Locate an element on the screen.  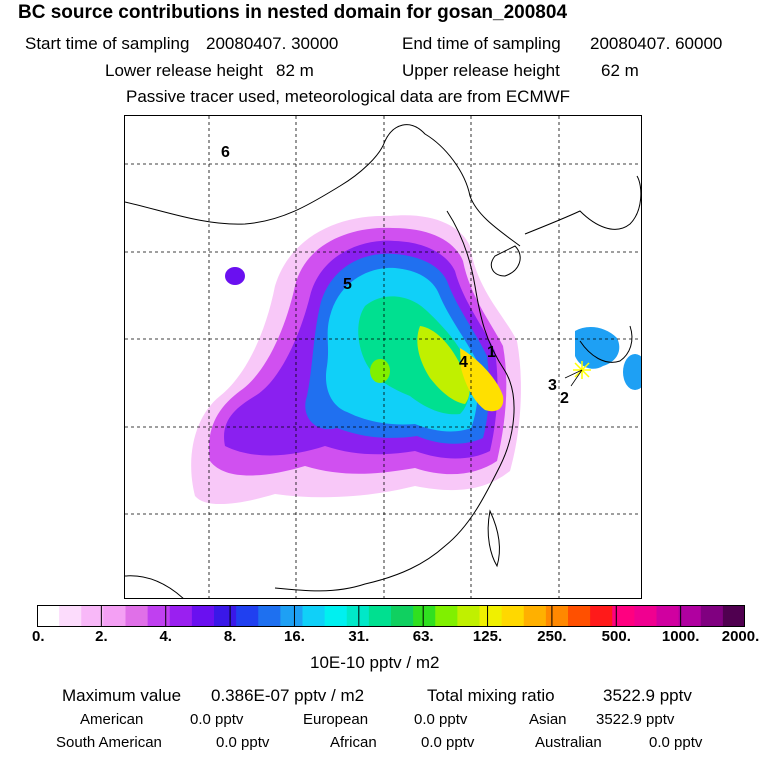
european-value: 0.0 pptv is located at coordinates (441, 719).